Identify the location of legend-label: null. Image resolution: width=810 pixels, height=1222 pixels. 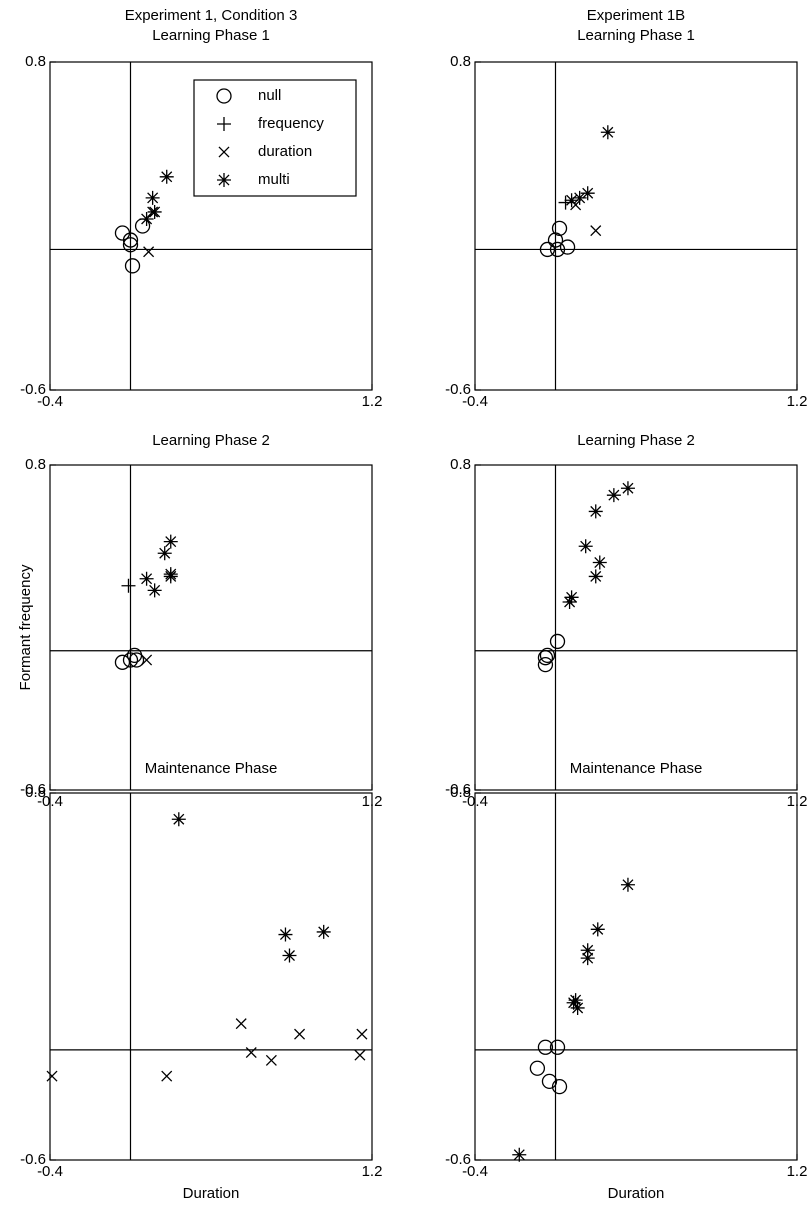
(269, 95).